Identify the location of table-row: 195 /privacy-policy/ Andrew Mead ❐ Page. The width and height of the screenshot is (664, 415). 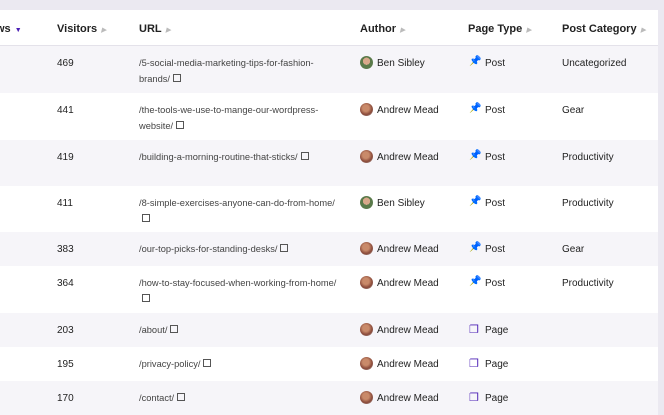
(329, 364).